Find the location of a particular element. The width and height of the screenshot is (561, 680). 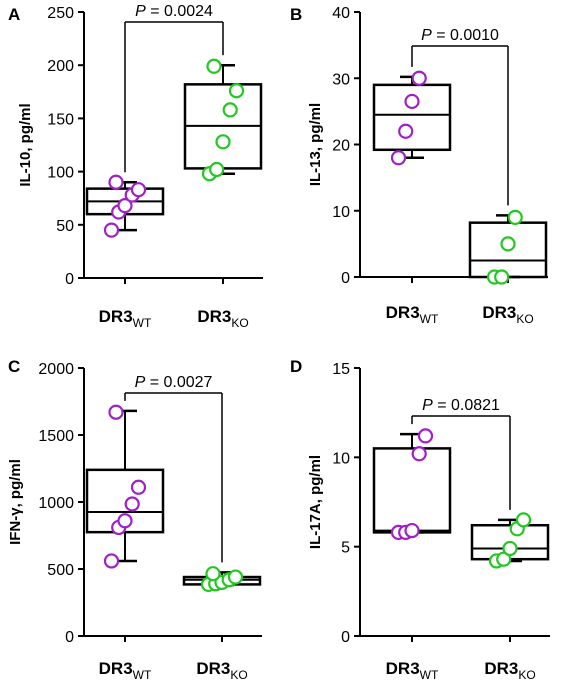

y-tick-label: 1000 is located at coordinates (56, 503).